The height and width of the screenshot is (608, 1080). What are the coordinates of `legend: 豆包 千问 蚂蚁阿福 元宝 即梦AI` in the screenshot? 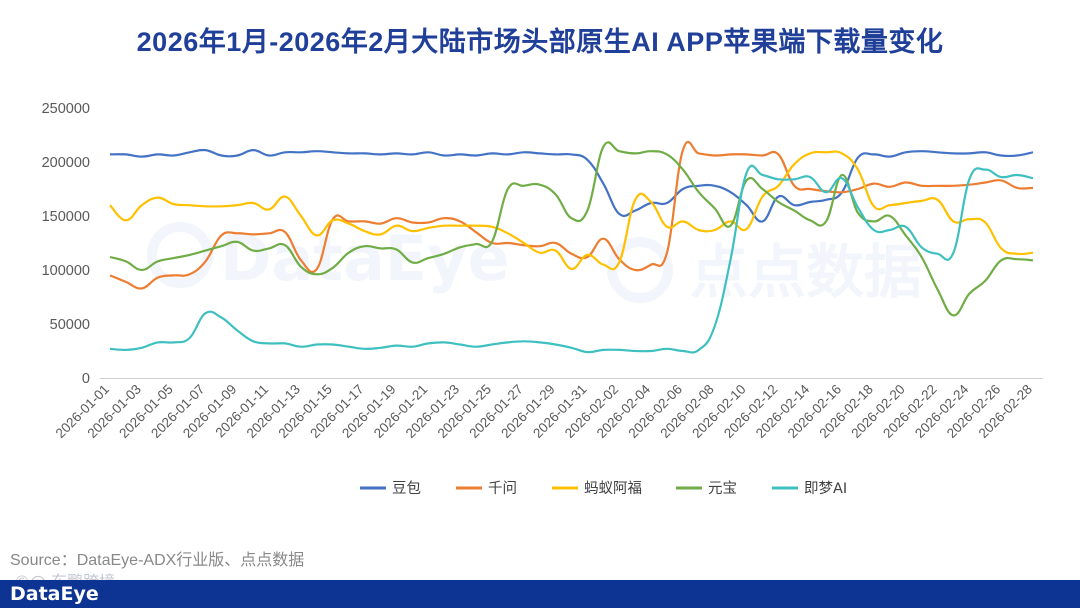 It's located at (603, 488).